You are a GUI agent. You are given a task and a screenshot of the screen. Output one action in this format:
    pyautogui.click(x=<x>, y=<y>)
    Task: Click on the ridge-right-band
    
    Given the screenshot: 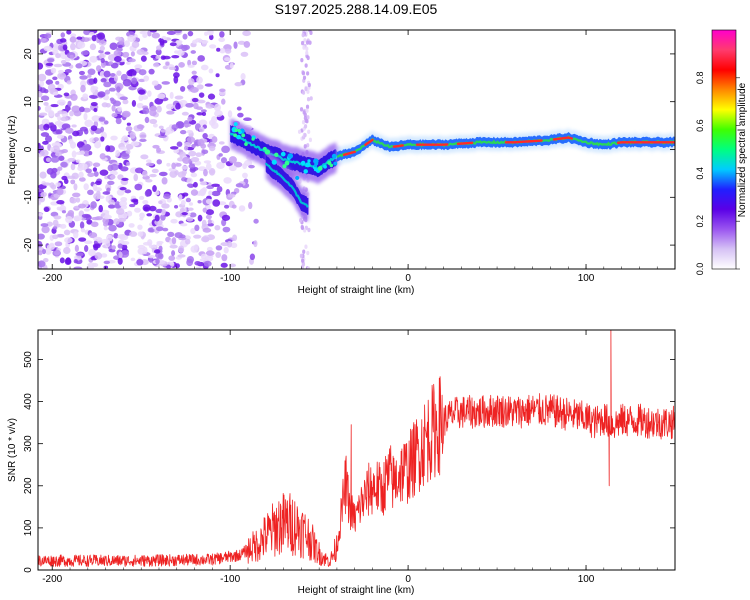 What is the action you would take?
    pyautogui.click(x=505, y=146)
    